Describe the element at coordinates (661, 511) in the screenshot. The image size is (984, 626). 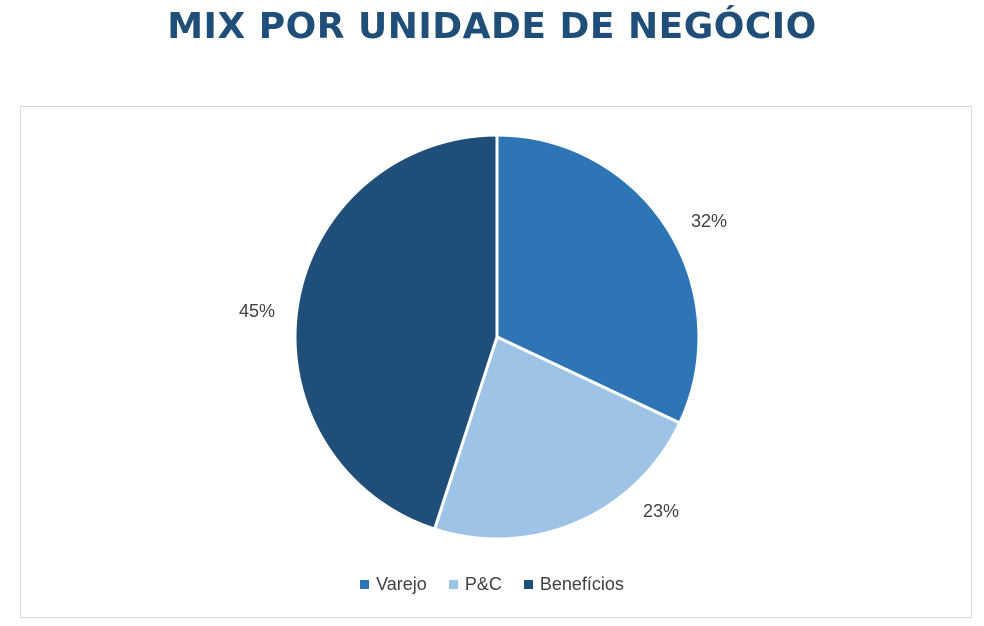
I see `data-label: 23%` at that location.